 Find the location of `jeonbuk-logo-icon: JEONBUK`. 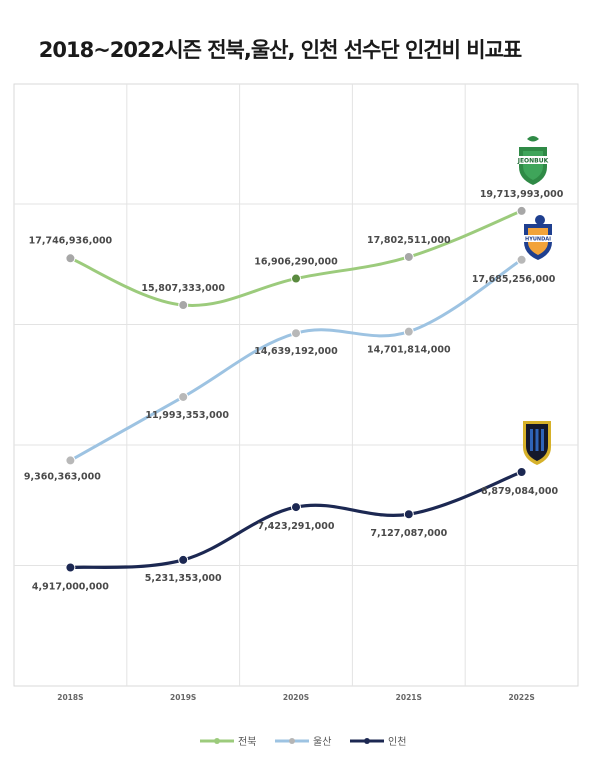

jeonbuk-logo-icon: JEONBUK is located at coordinates (533, 160).